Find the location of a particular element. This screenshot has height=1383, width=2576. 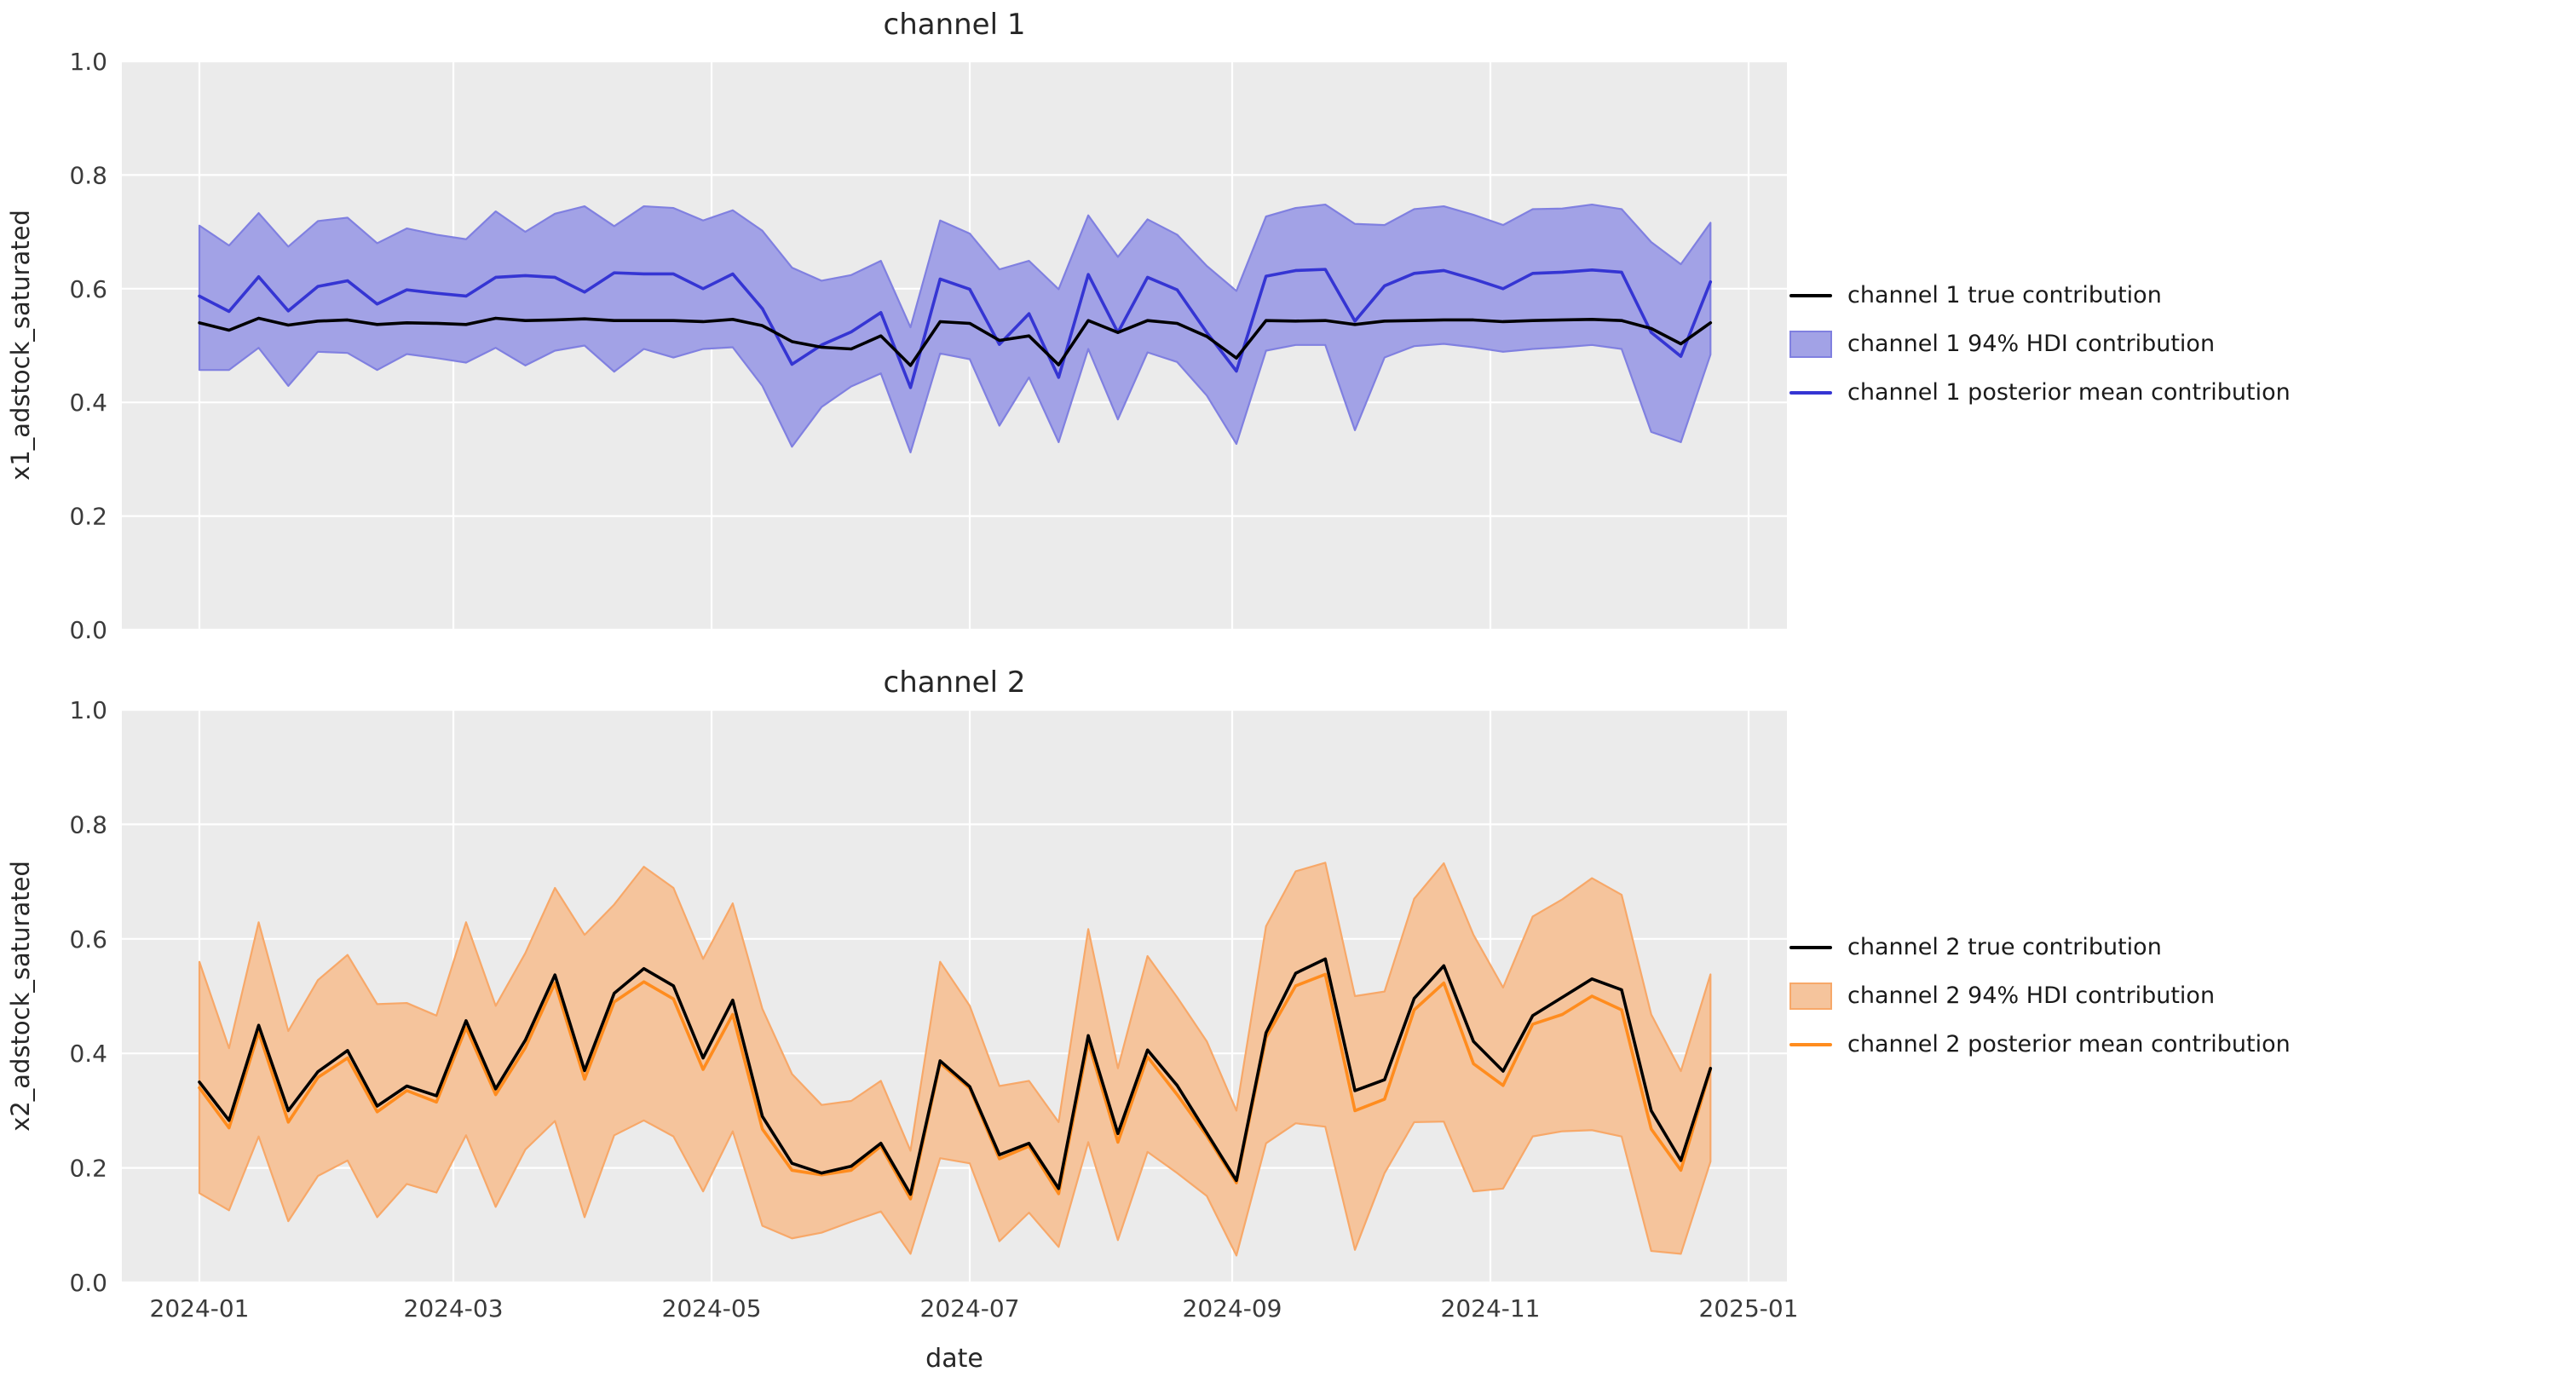

legend-item-true: channel 1 true contribution is located at coordinates (2040, 296).